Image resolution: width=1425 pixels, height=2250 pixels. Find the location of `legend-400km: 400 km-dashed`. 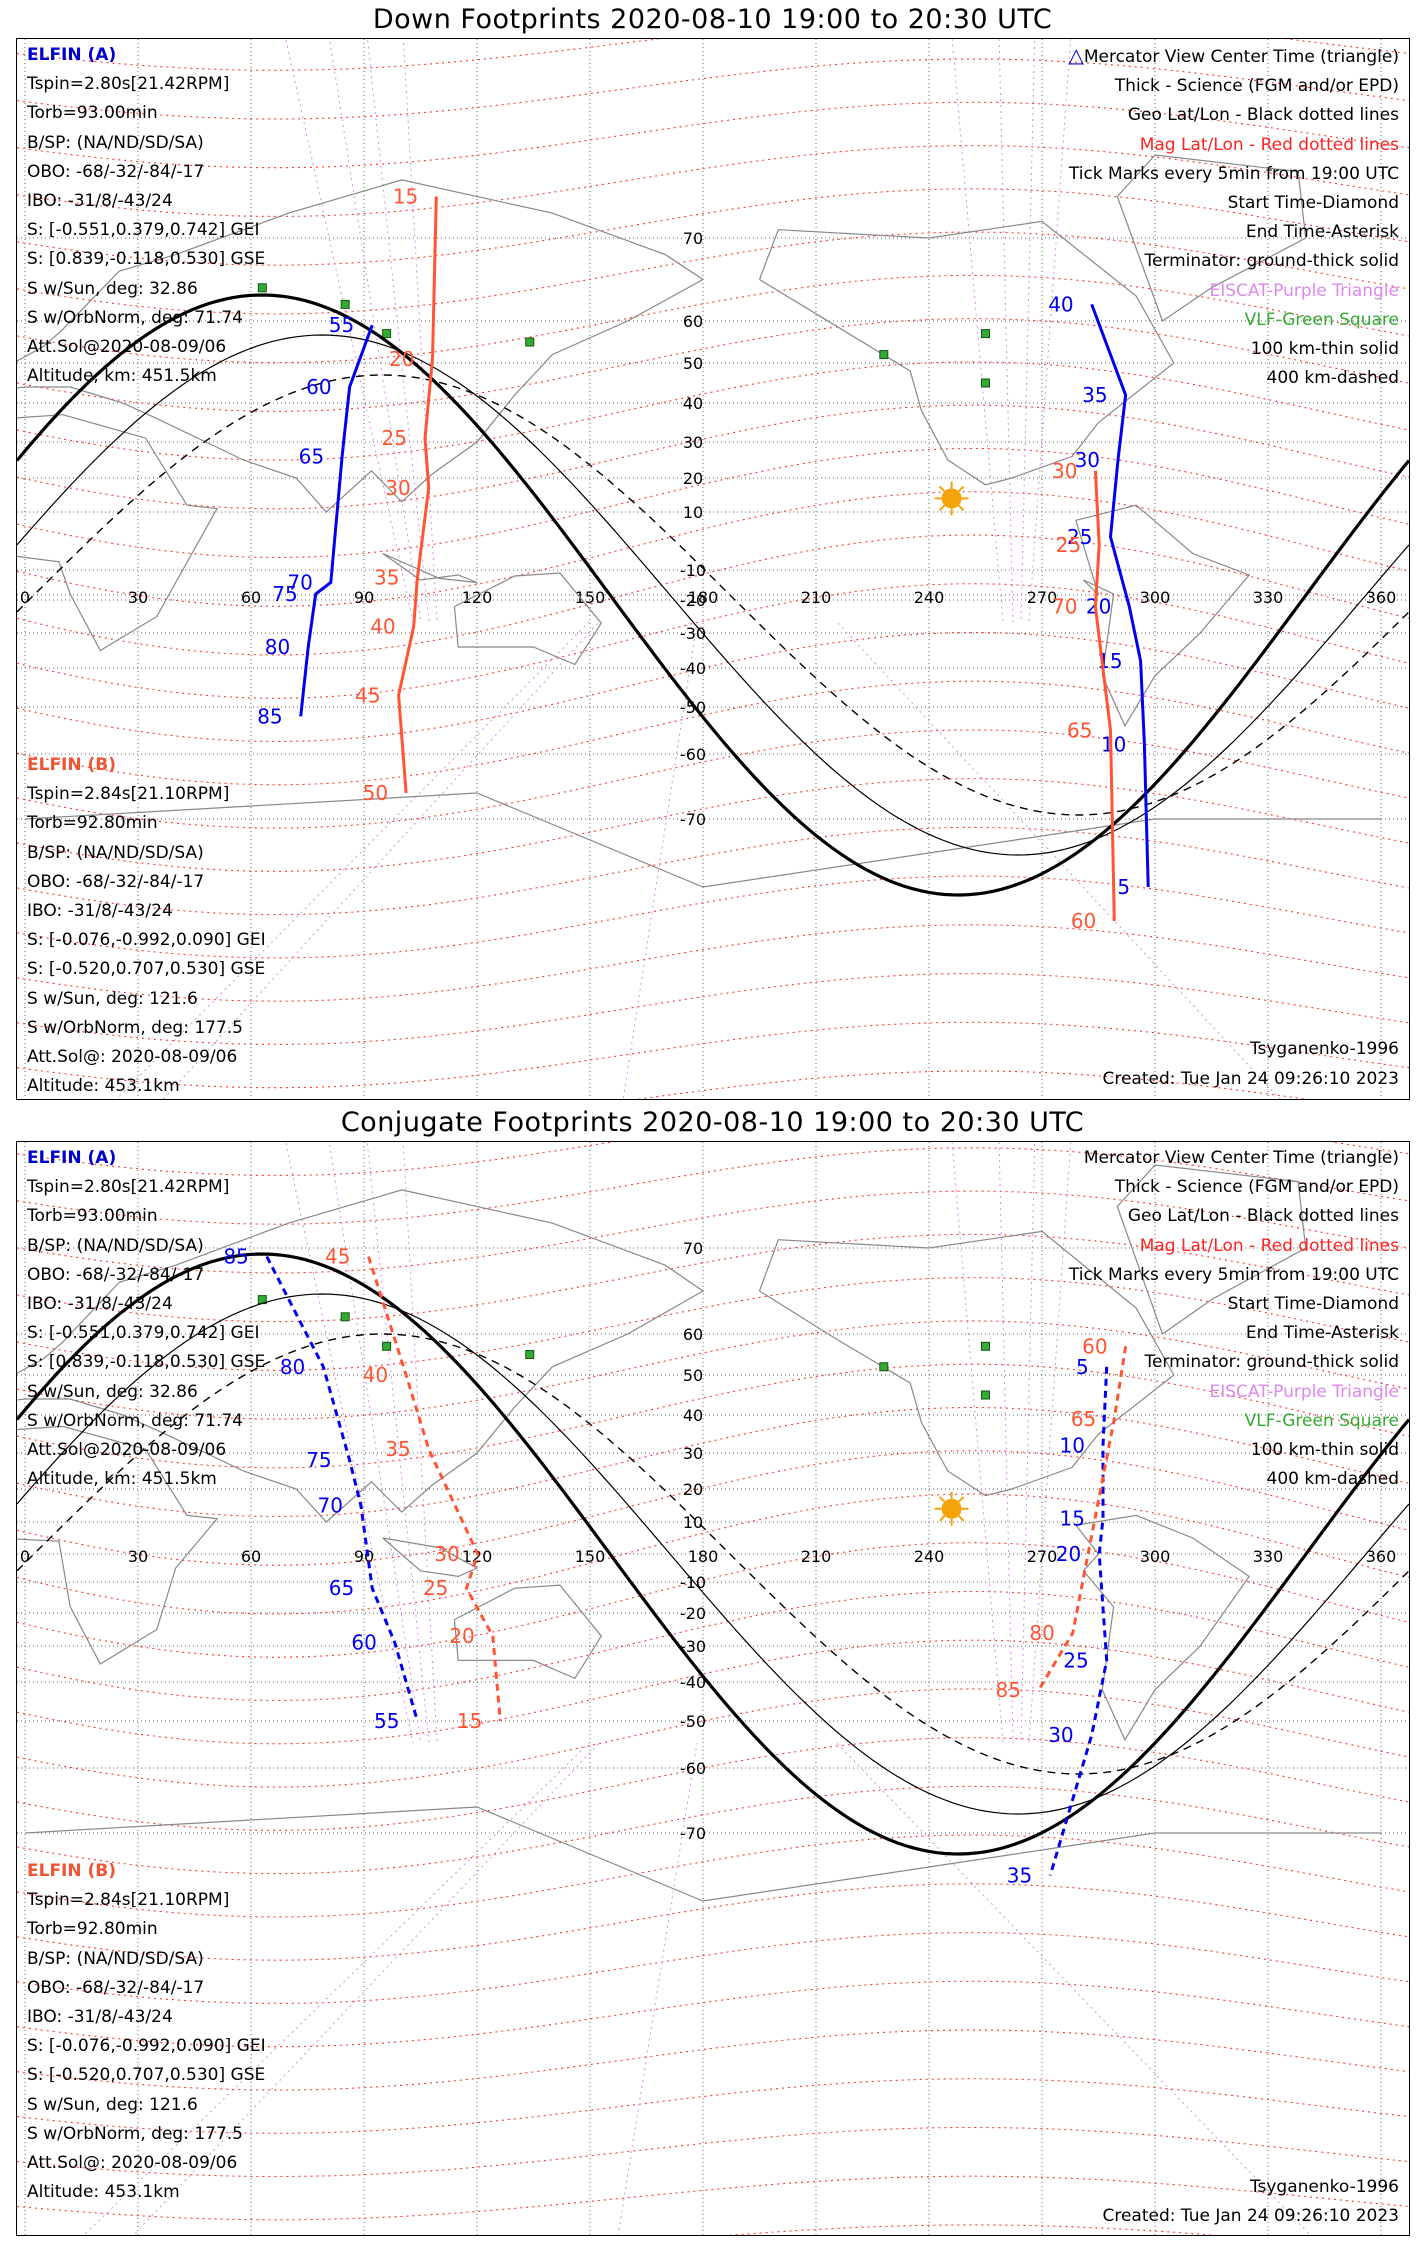

legend-400km: 400 km-dashed is located at coordinates (1332, 1479).